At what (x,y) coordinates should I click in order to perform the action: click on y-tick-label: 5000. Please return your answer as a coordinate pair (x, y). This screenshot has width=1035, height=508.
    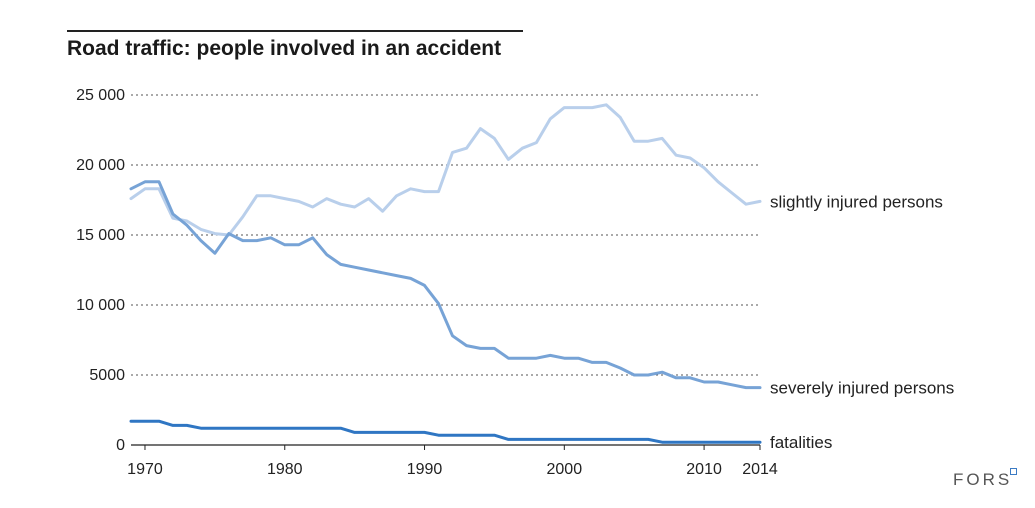
    Looking at the image, I should click on (107, 375).